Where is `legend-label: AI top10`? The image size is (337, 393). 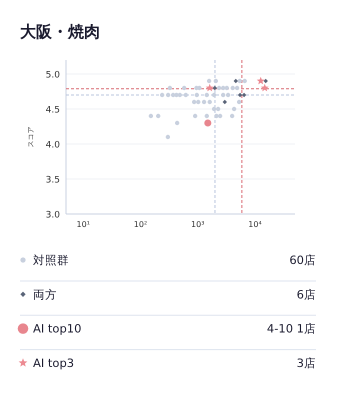
legend-label: AI top10 is located at coordinates (57, 329).